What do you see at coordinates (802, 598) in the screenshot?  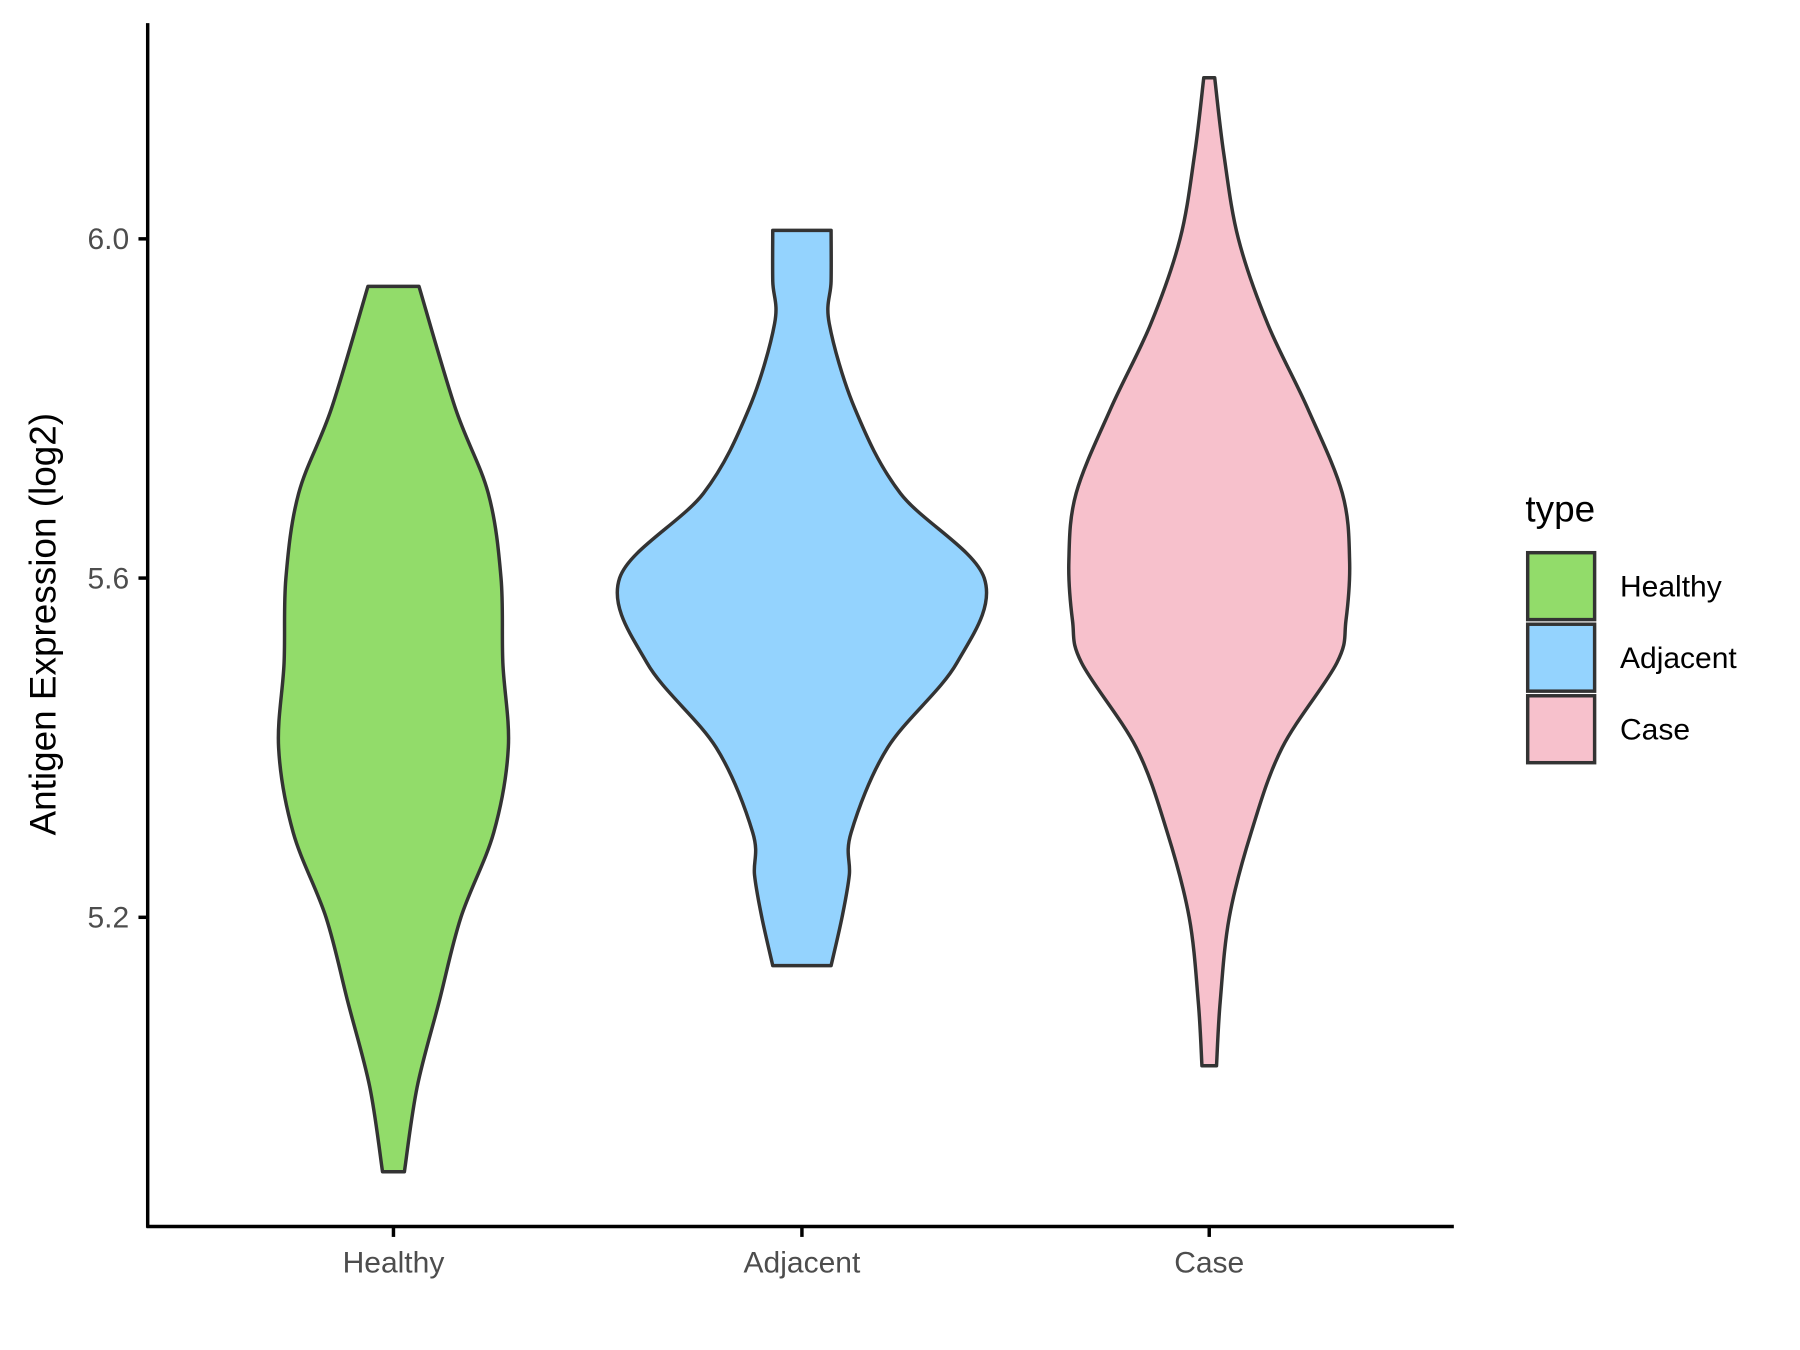 I see `violin-adjacent` at bounding box center [802, 598].